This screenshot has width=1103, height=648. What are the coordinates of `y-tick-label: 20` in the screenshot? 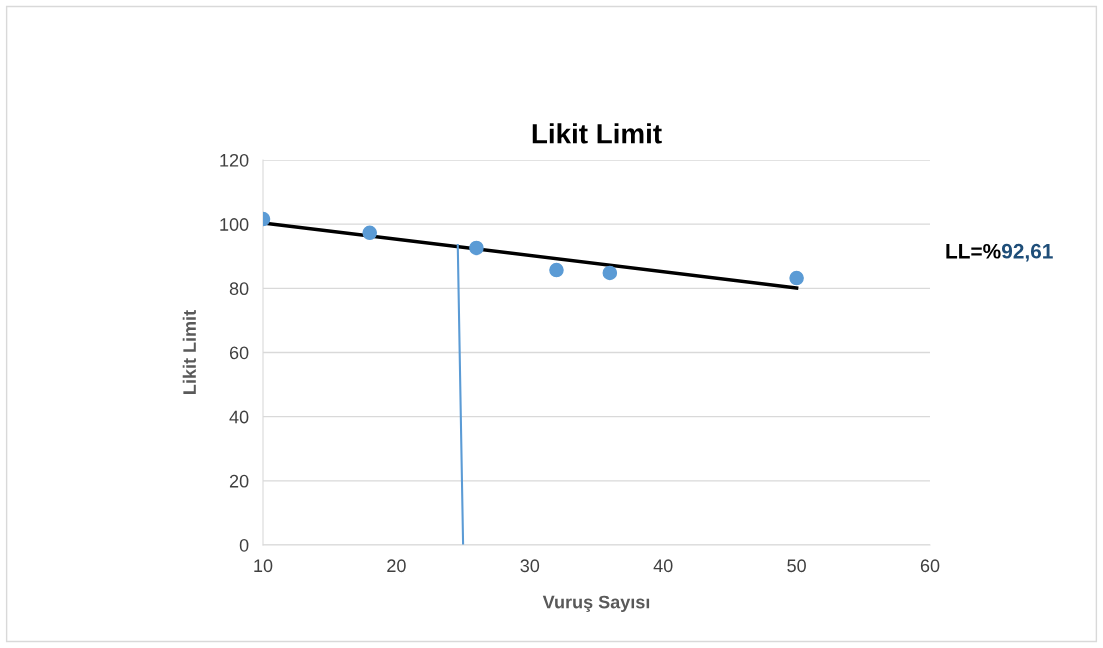 It's located at (239, 481).